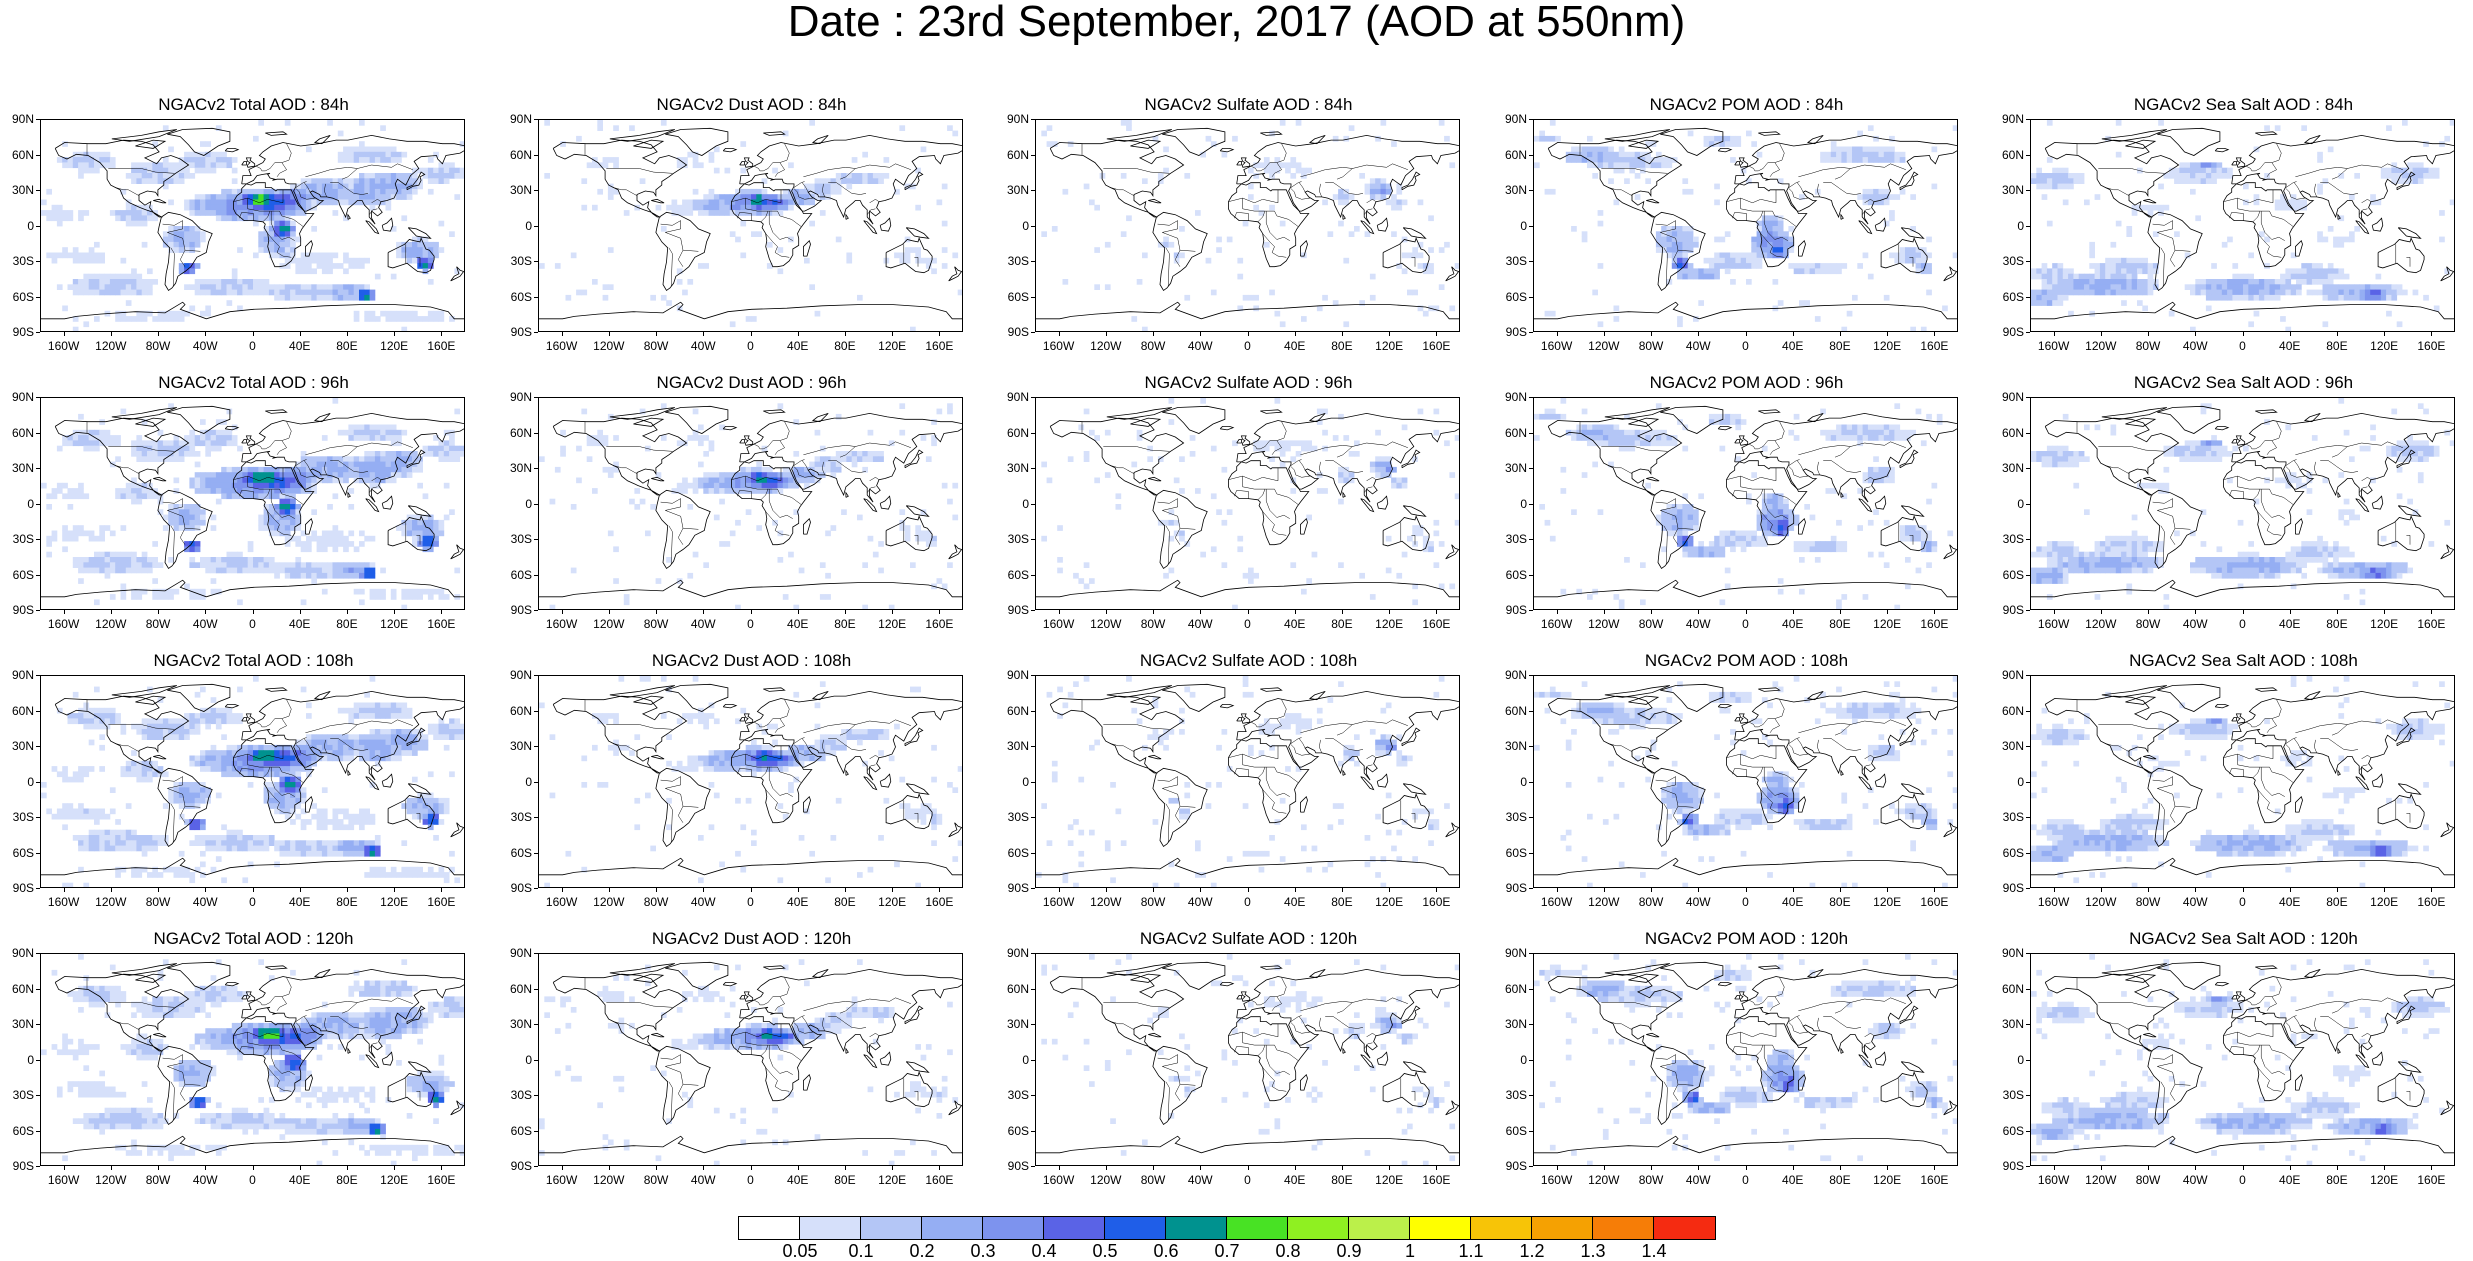 The width and height of the screenshot is (2473, 1261). Describe the element at coordinates (253, 661) in the screenshot. I see `panel-title: NGACv2 Total AOD : 108h` at that location.